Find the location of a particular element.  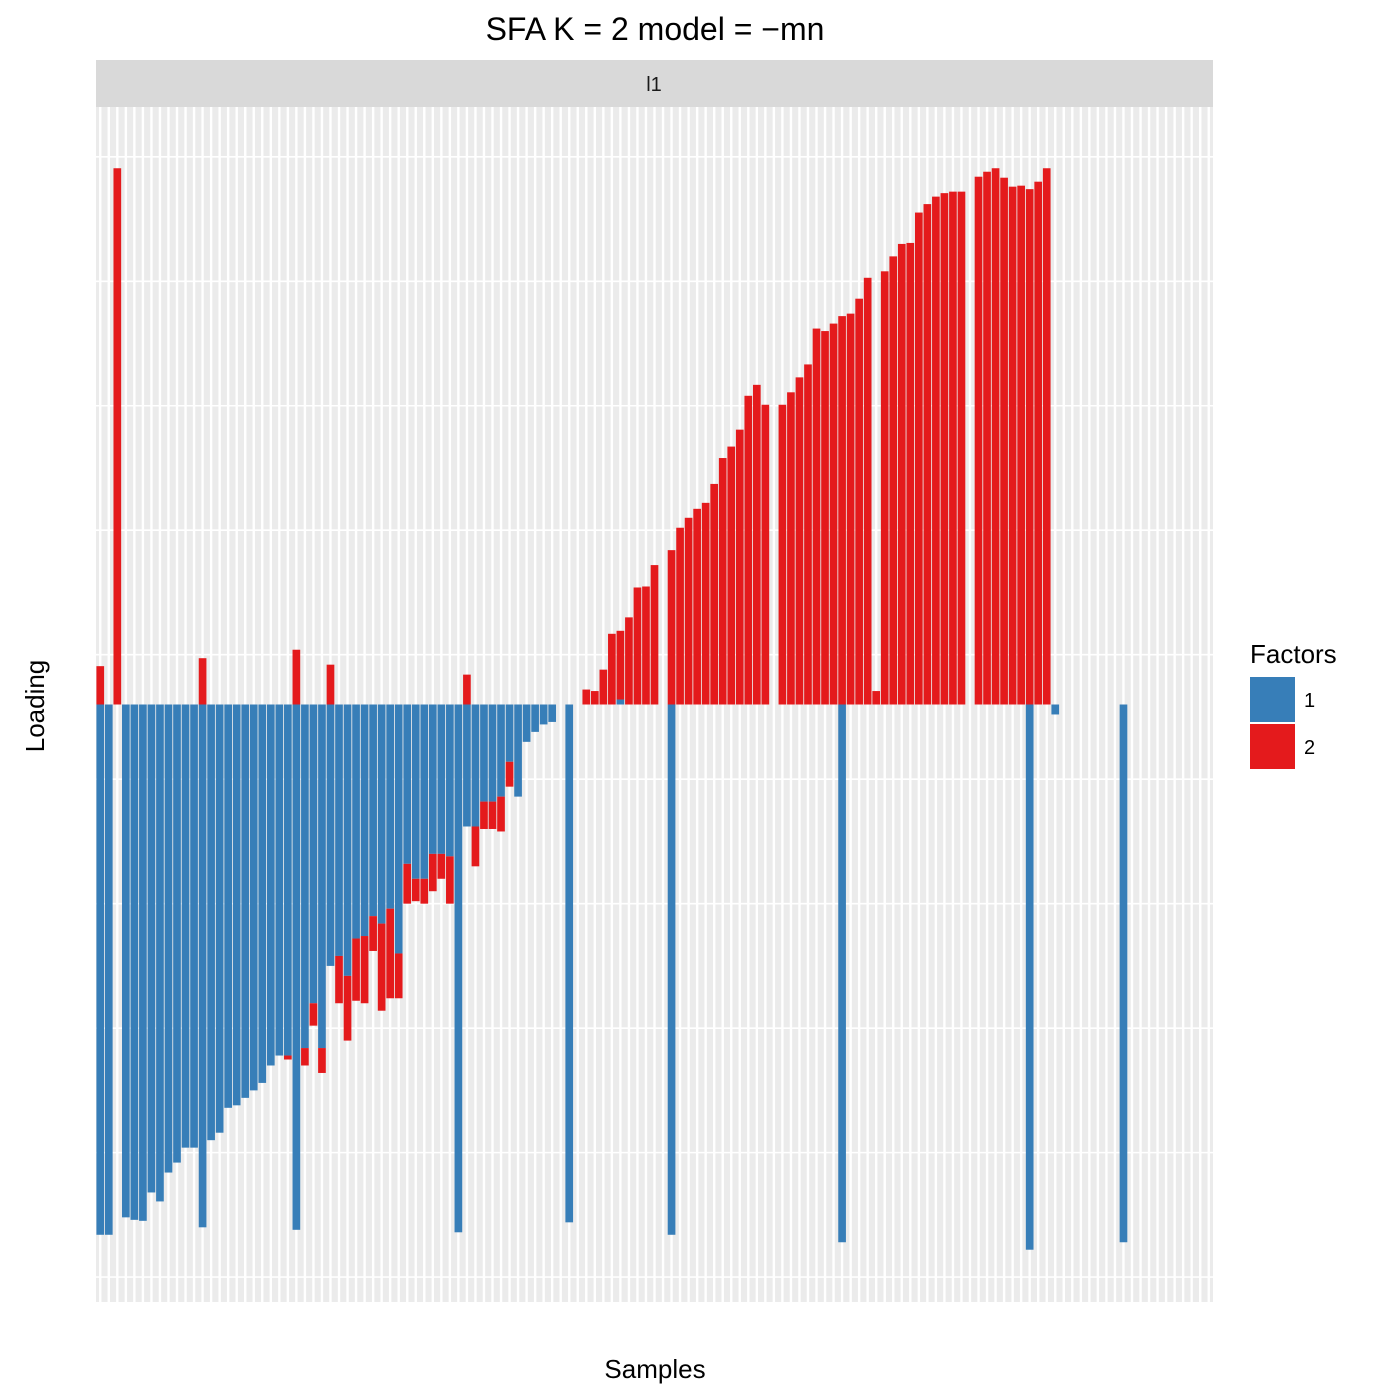

facet-strip is located at coordinates (654, 83).